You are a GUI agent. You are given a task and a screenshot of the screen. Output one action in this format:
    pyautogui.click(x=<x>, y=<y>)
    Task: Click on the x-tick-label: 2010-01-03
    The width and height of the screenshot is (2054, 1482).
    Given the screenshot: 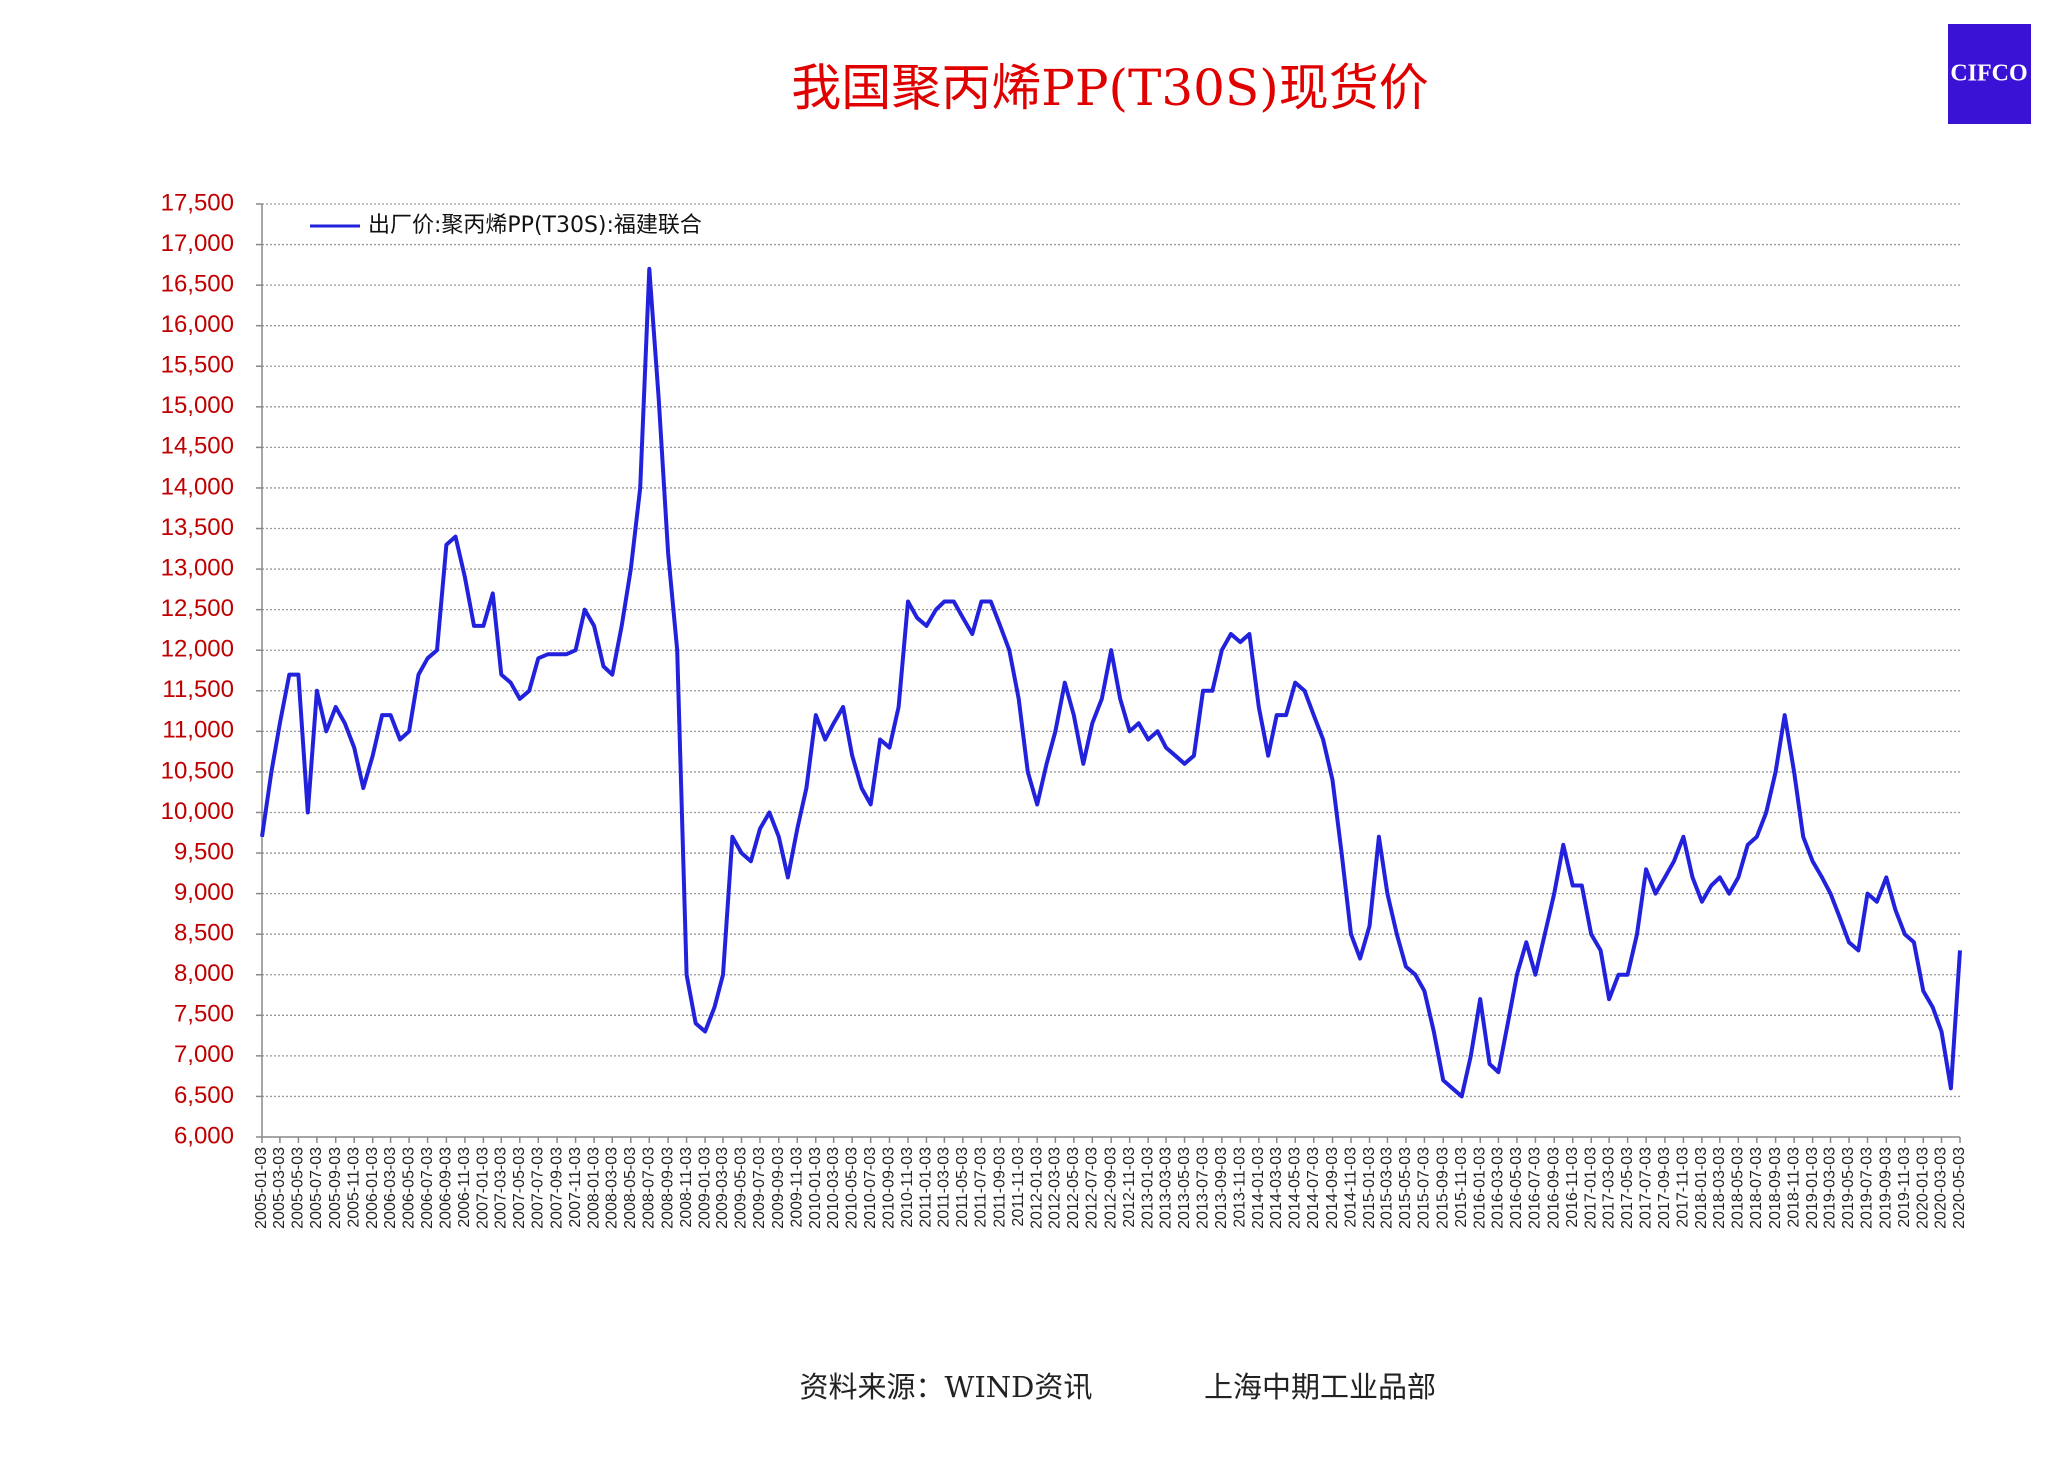 What is the action you would take?
    pyautogui.click(x=815, y=1188)
    